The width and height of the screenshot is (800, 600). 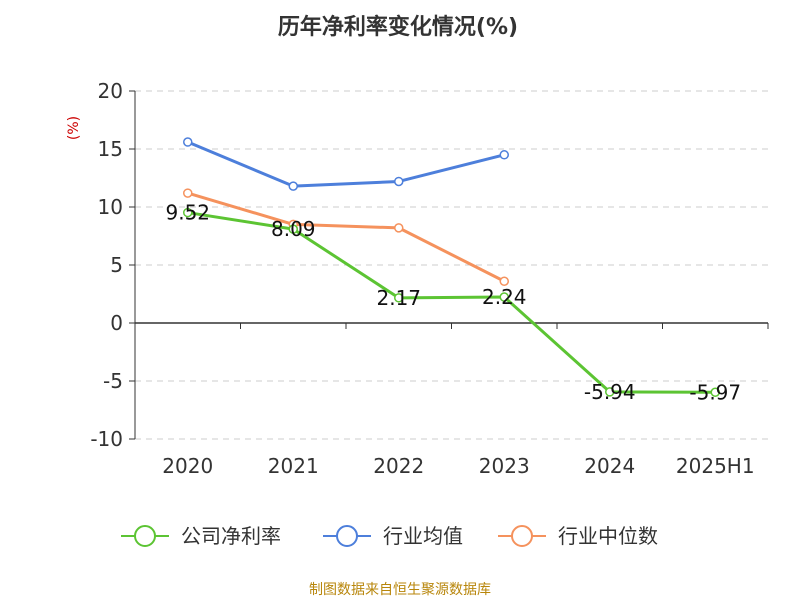 I want to click on legend-item: 行业均值, so click(x=393, y=536).